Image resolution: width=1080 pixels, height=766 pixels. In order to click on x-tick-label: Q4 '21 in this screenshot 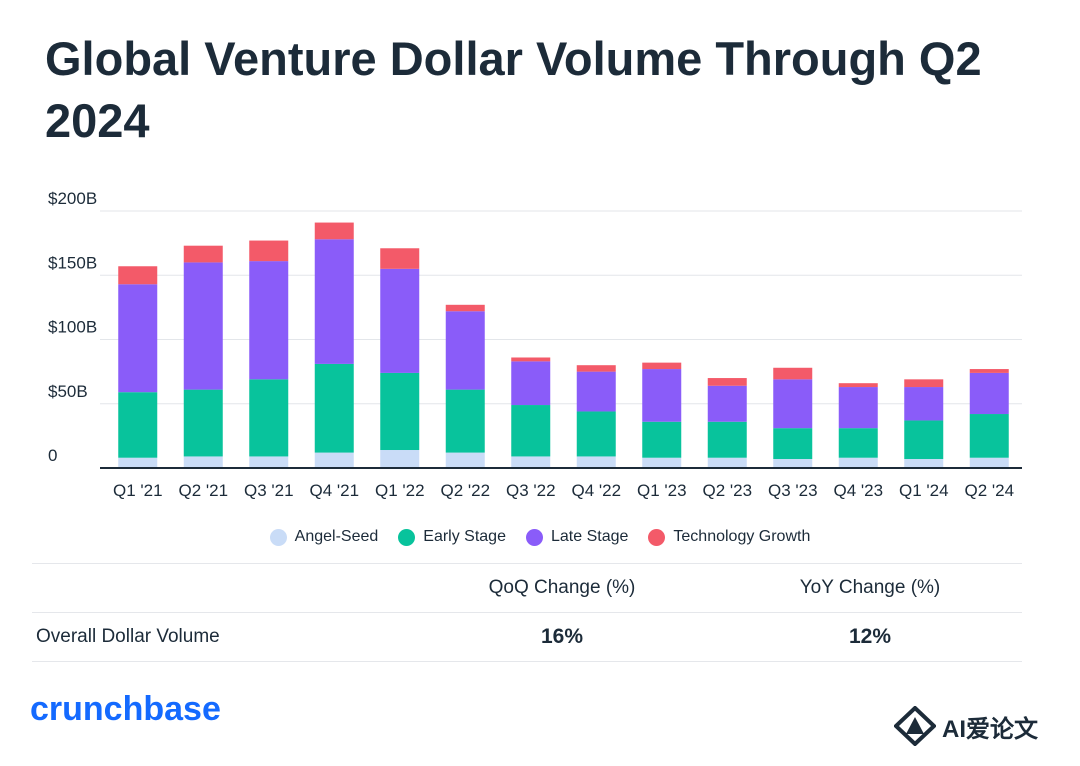, I will do `click(334, 490)`.